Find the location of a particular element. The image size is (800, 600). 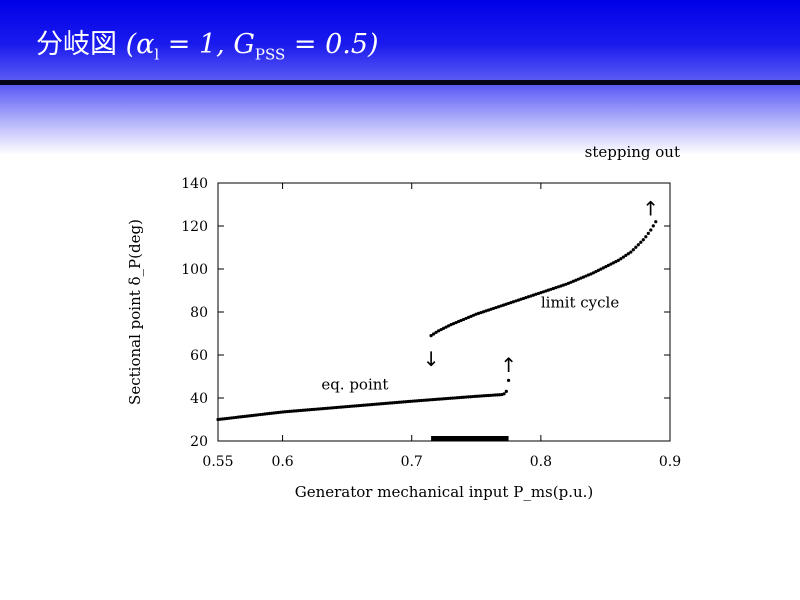

annotation: eq. point is located at coordinates (354, 384).